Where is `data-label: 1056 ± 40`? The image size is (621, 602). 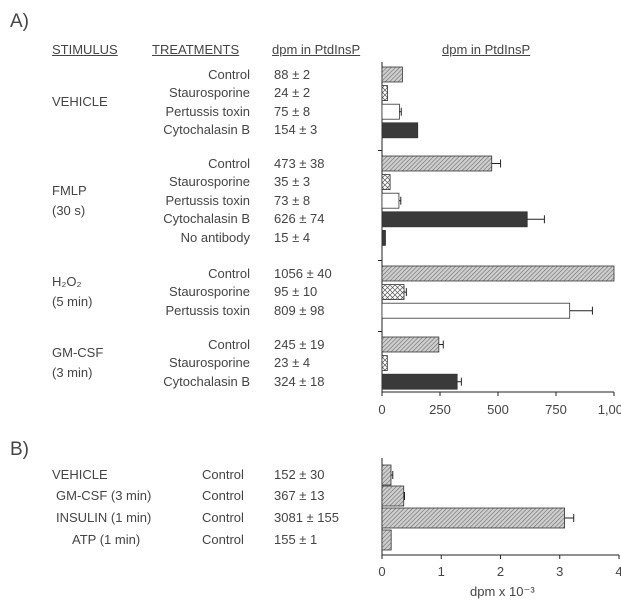 data-label: 1056 ± 40 is located at coordinates (303, 273).